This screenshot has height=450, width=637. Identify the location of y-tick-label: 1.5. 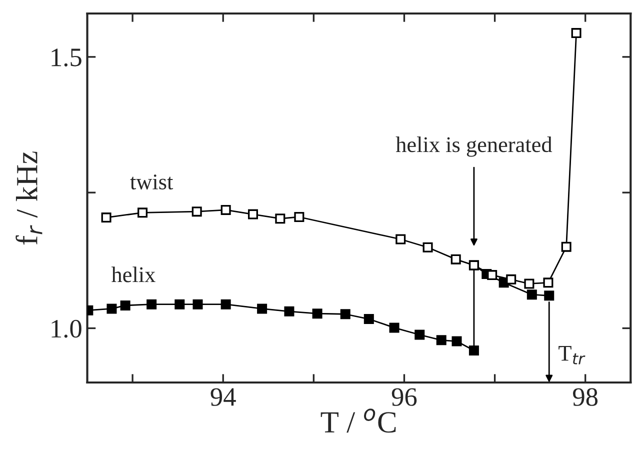
(67, 57).